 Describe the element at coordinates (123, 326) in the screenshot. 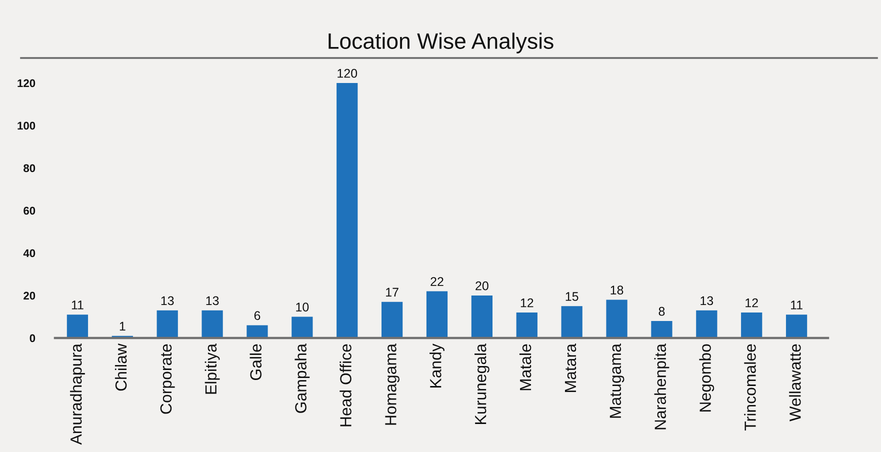

I see `data-label: 1` at that location.